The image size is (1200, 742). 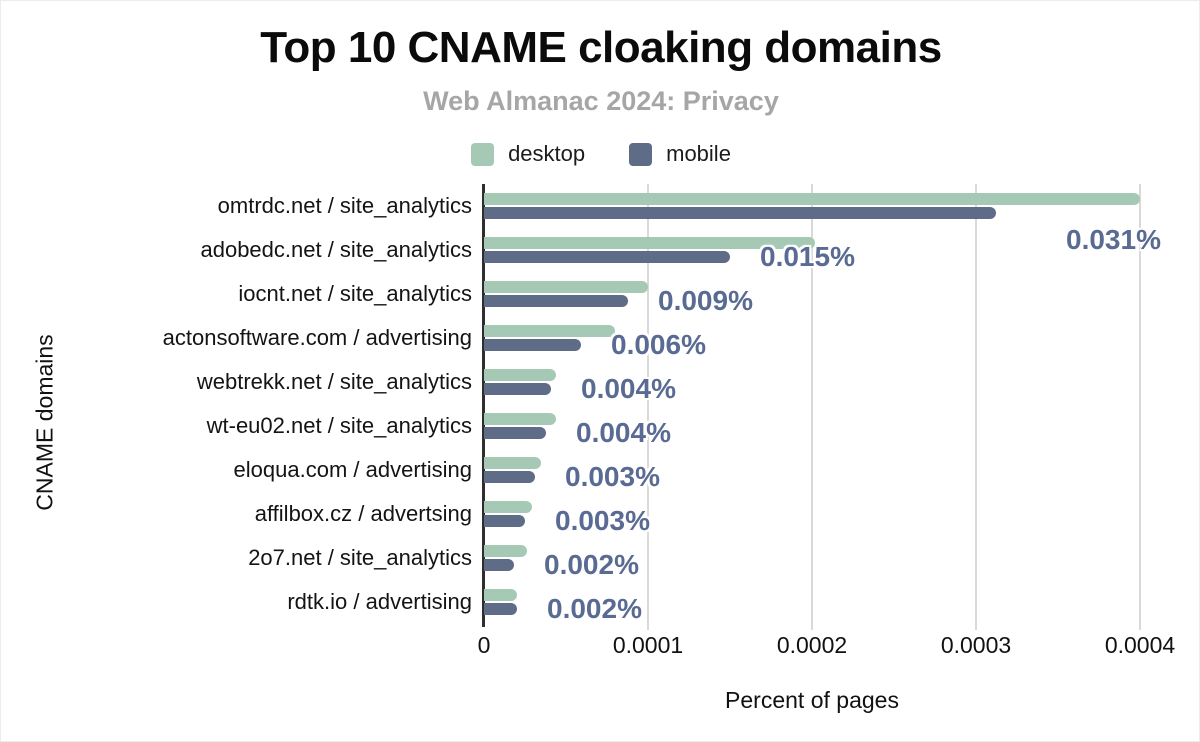 What do you see at coordinates (705, 300) in the screenshot?
I see `value-label: 0.009%` at bounding box center [705, 300].